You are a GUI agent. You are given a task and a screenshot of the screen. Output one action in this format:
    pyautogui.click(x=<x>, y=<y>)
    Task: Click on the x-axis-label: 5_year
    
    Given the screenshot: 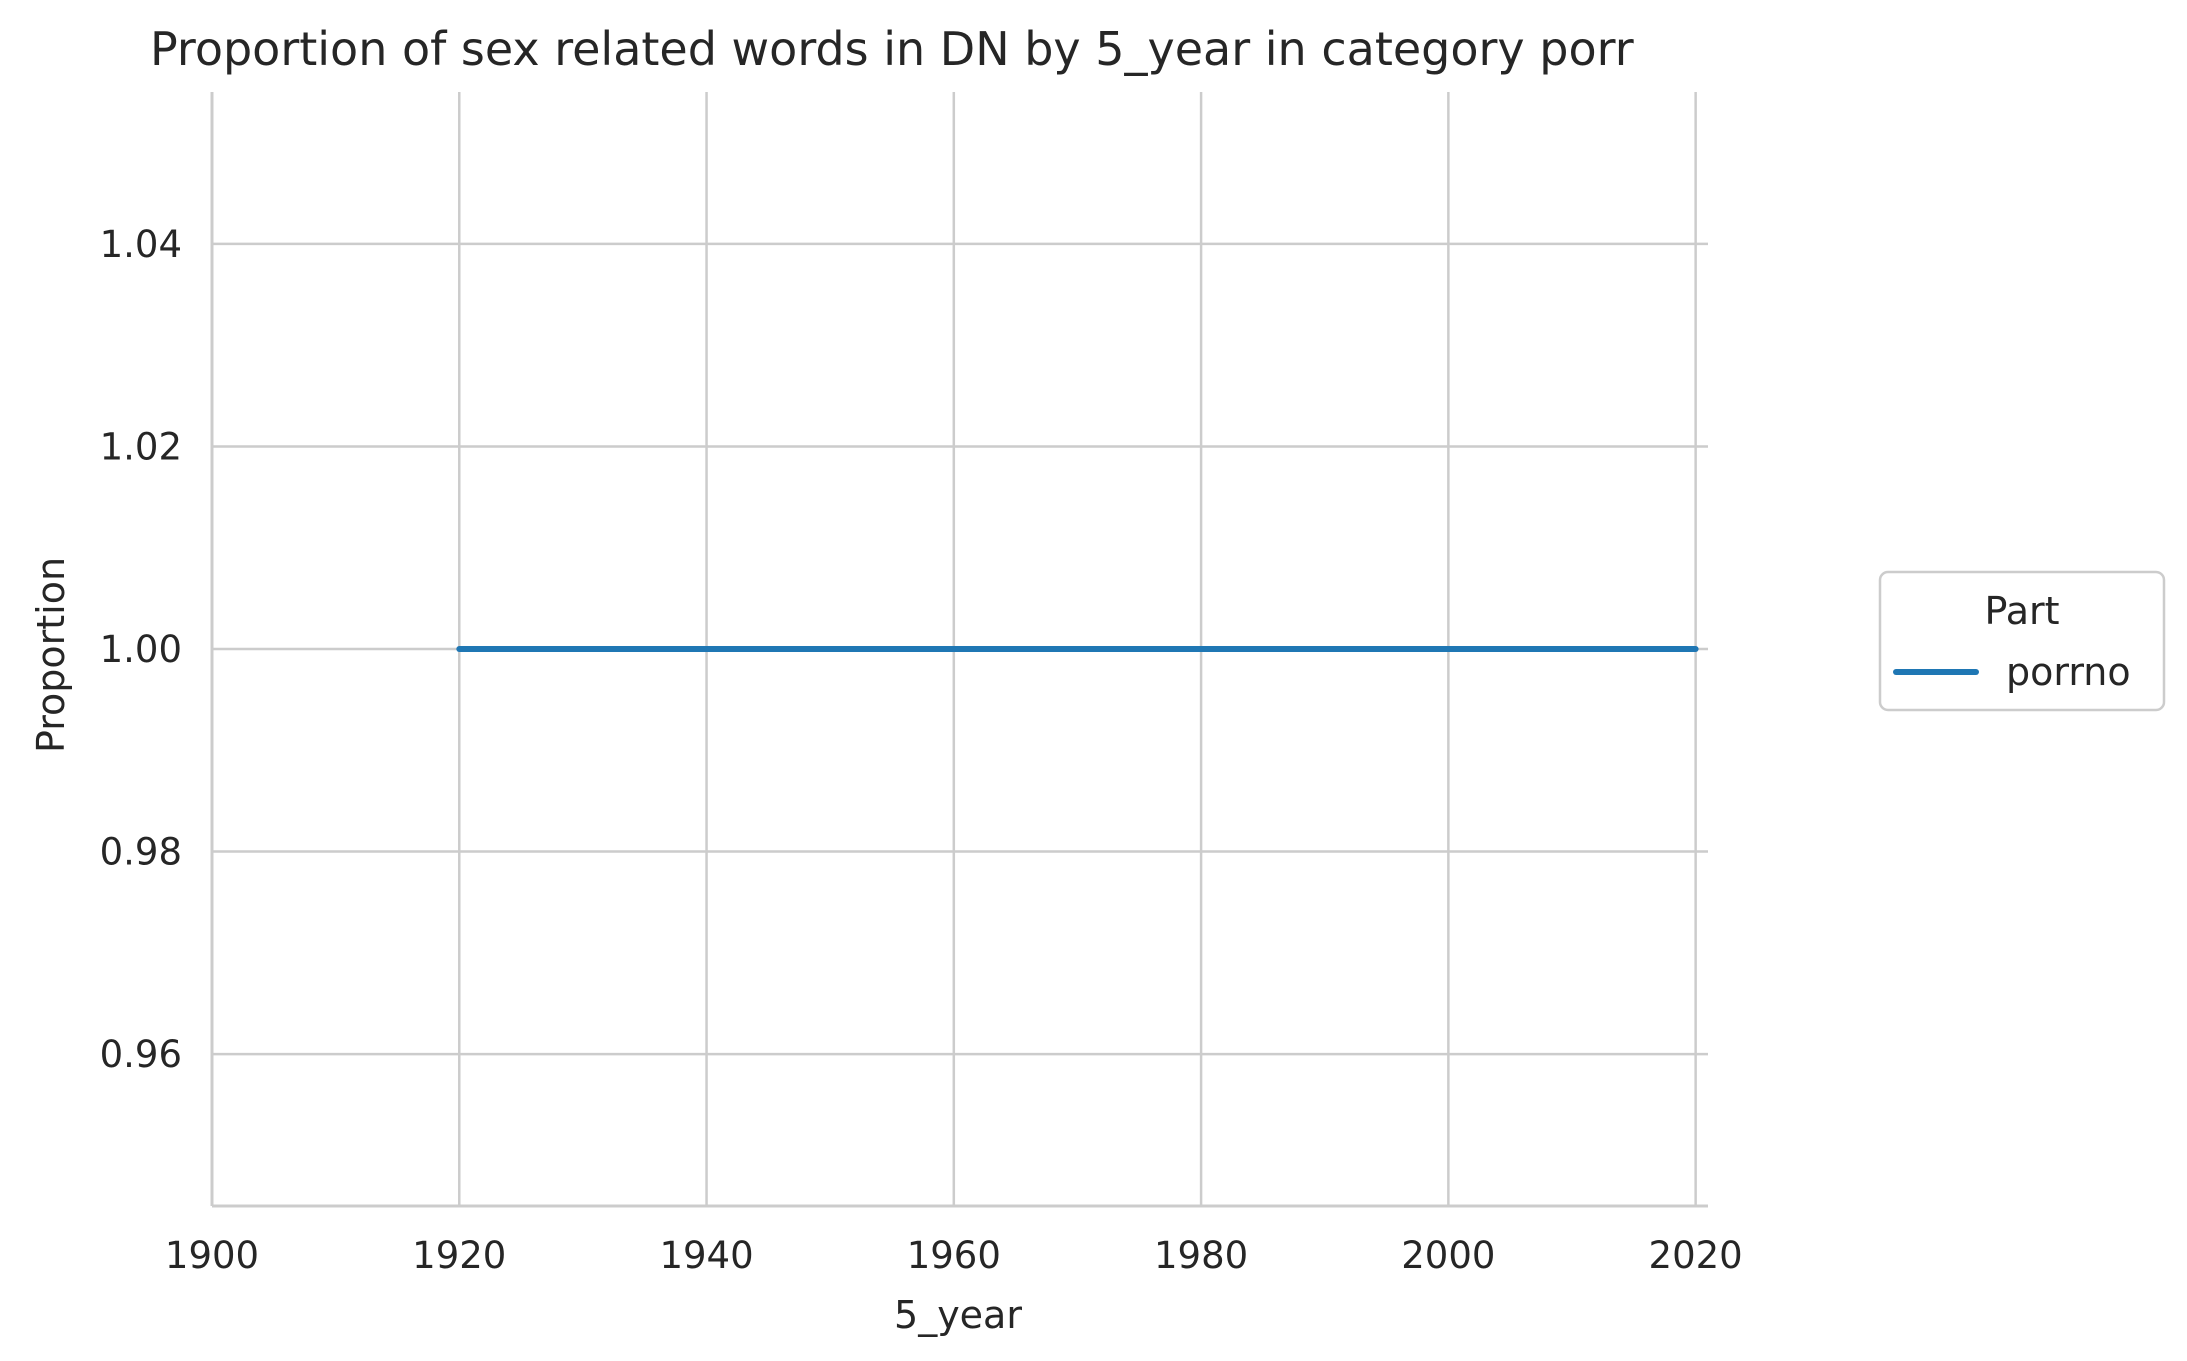 What is the action you would take?
    pyautogui.click(x=958, y=1315)
    